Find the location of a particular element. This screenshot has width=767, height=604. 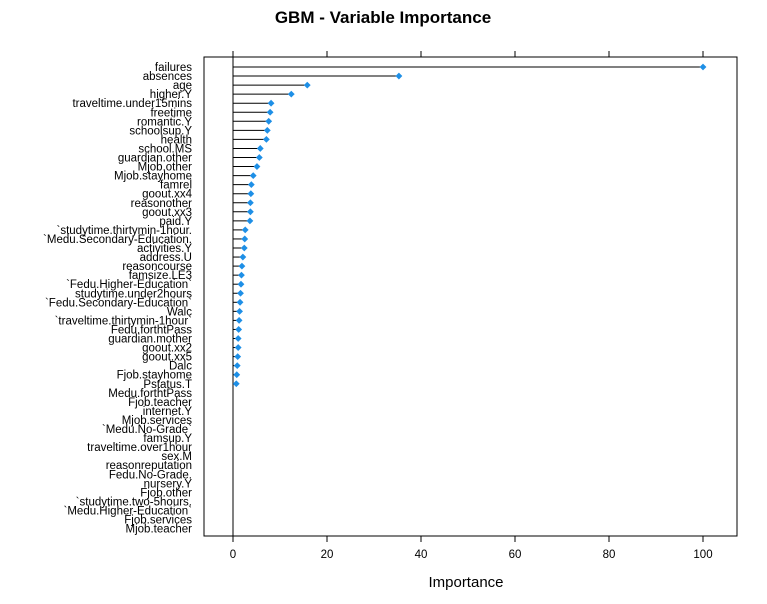

category-label: freetime is located at coordinates (171, 113).